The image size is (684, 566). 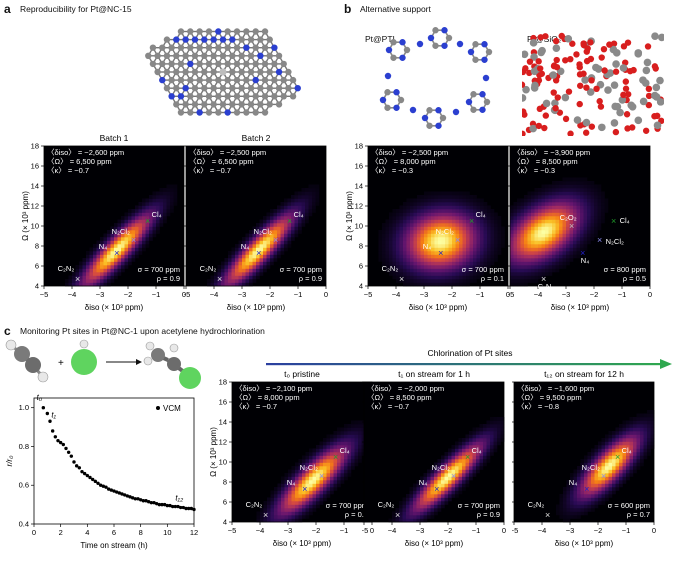 I want to click on stat-text: 〈δiso〉 = −2,100 ppm, so click(x=273, y=388).